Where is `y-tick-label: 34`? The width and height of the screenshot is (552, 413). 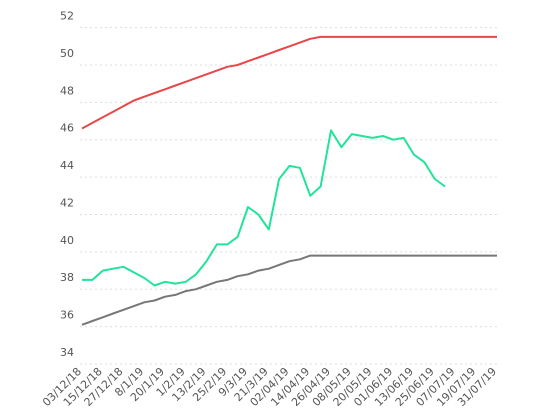
y-tick-label: 34 is located at coordinates (67, 352).